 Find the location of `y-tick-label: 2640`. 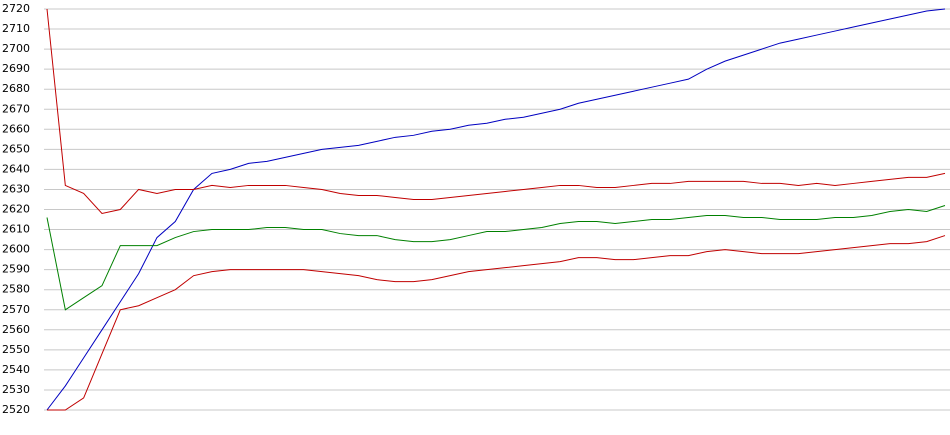

y-tick-label: 2640 is located at coordinates (16, 168).